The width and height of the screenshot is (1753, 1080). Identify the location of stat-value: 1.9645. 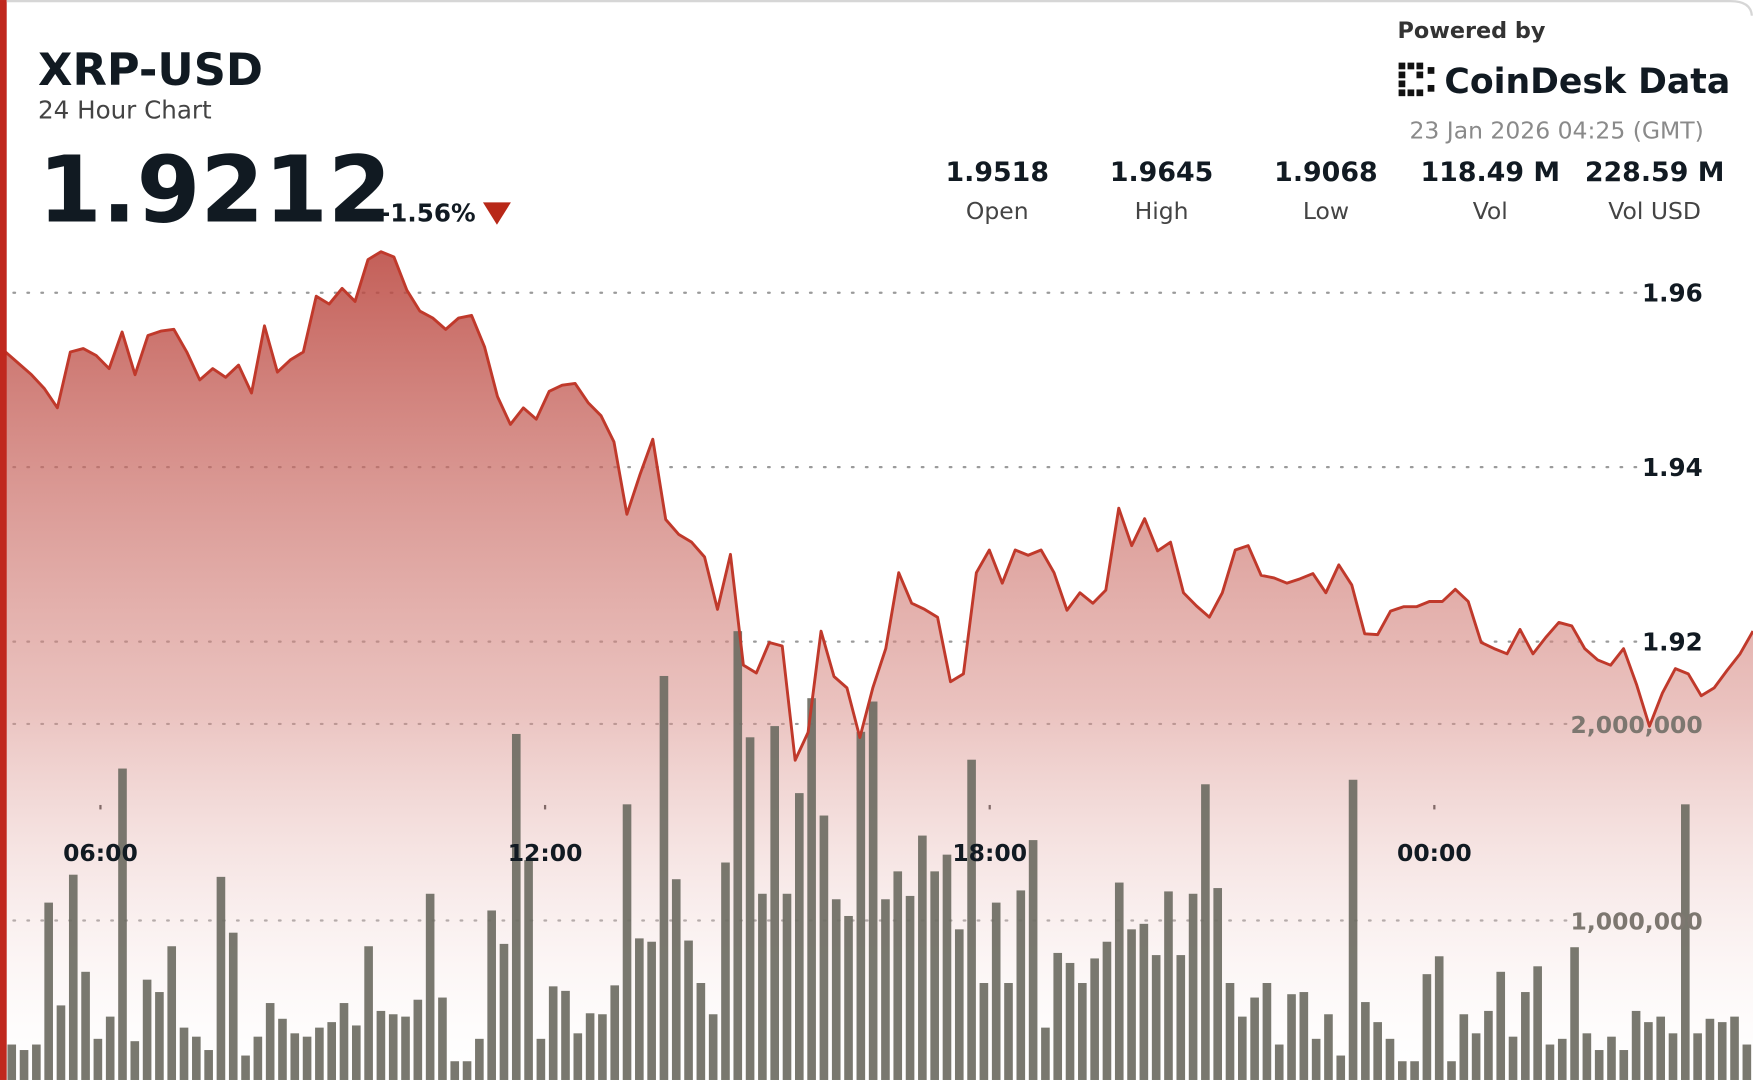
(1162, 172).